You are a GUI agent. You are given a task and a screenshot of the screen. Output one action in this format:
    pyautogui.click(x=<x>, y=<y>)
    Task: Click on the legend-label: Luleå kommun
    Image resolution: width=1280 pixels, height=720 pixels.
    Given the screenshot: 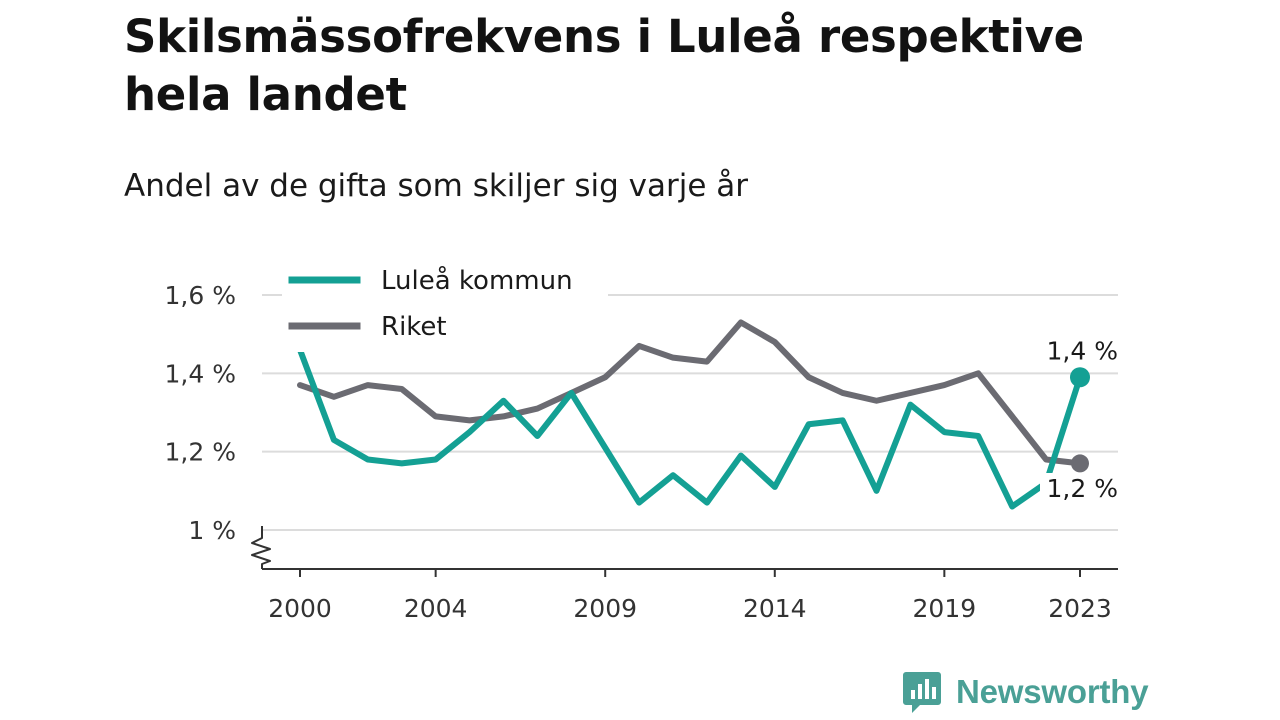 What is the action you would take?
    pyautogui.click(x=477, y=280)
    